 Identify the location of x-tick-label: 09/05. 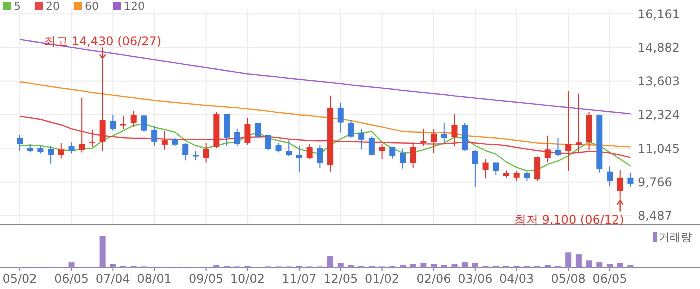
(206, 279).